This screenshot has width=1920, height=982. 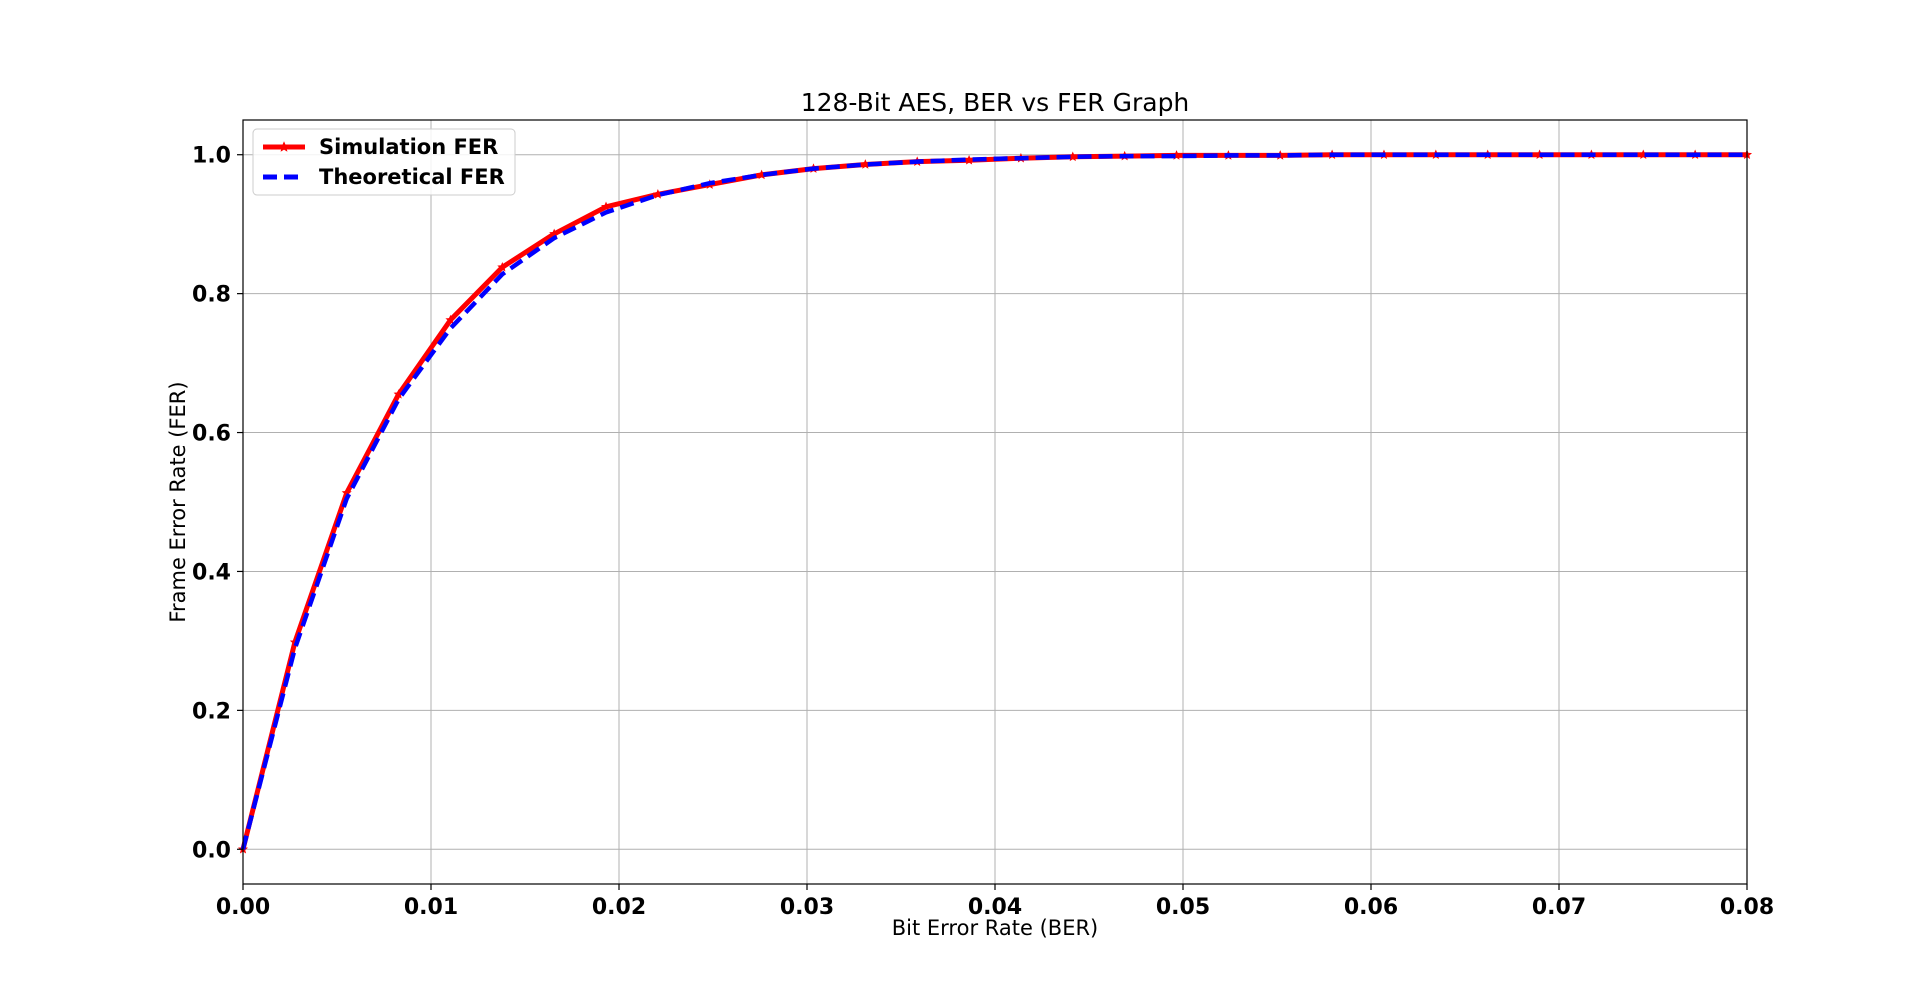 What do you see at coordinates (995, 102) in the screenshot?
I see `chart-title: 128-Bit AES, BER vs FER Graph` at bounding box center [995, 102].